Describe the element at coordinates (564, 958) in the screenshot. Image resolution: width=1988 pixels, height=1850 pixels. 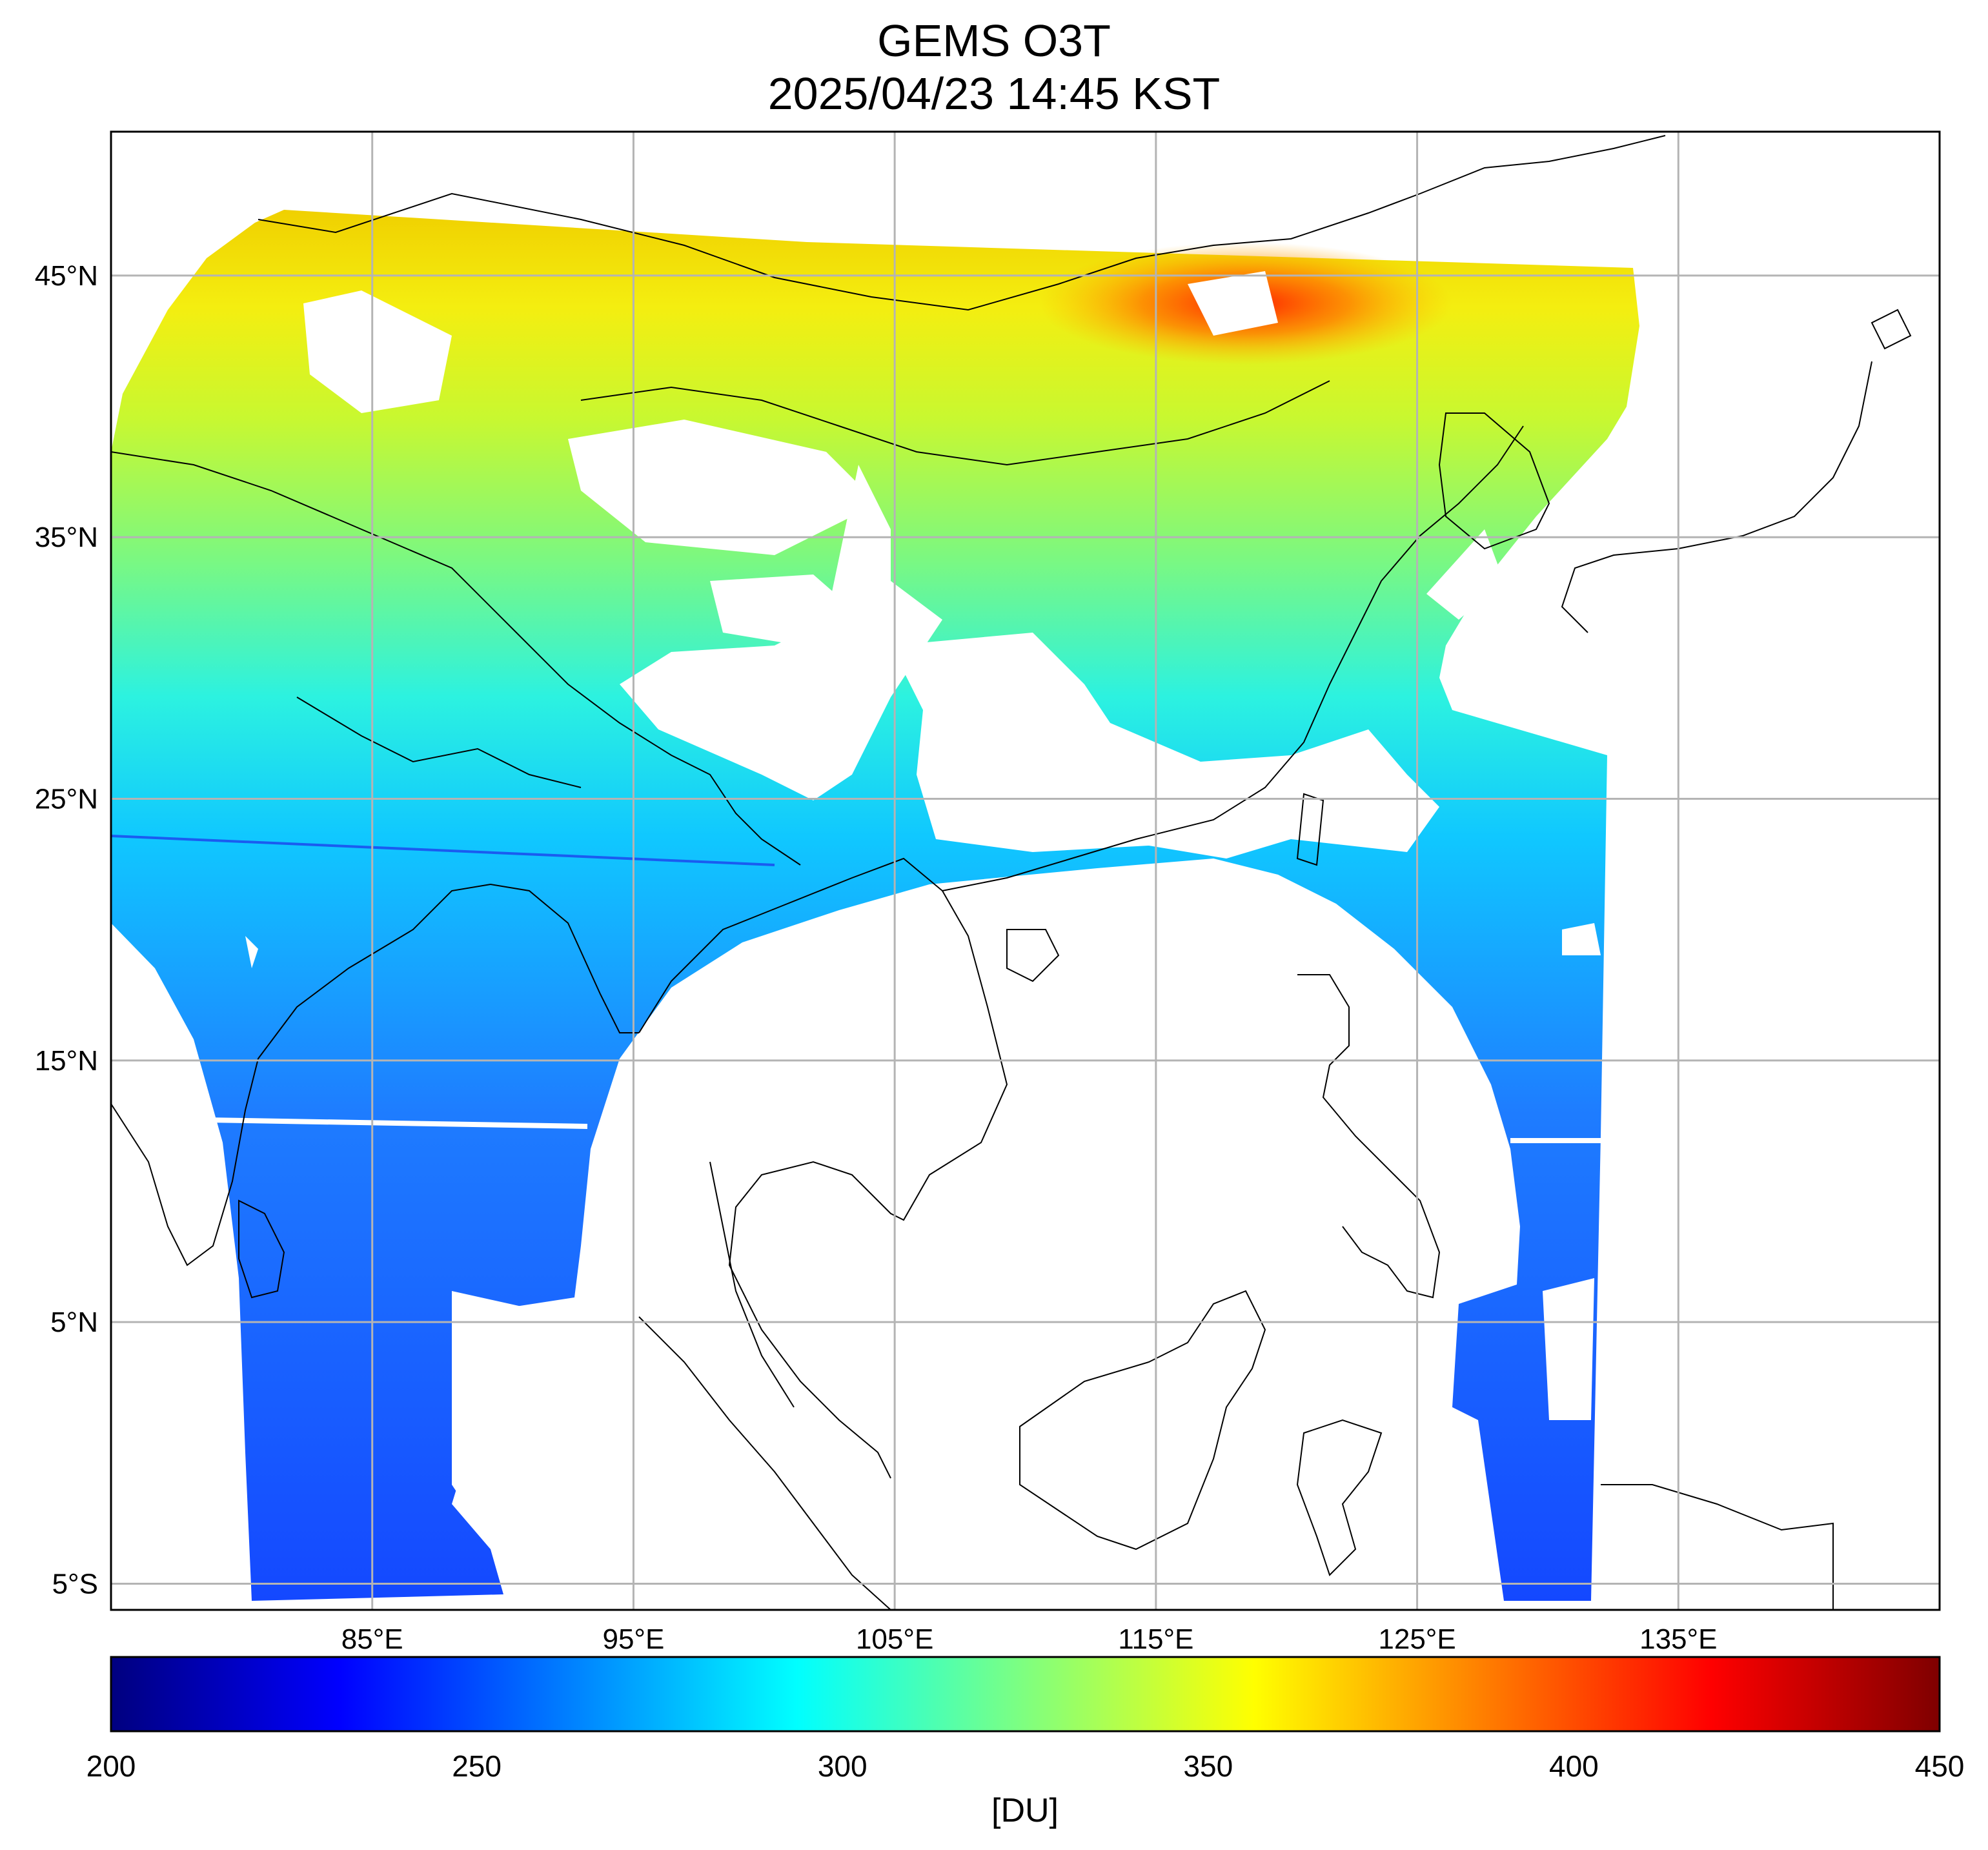
I see `burma-coast` at that location.